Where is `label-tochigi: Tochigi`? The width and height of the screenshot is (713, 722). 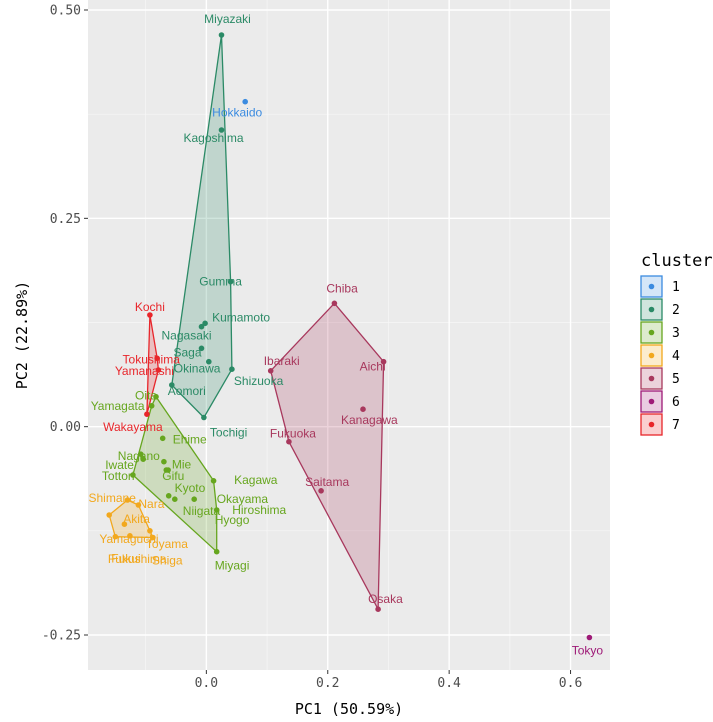 label-tochigi: Tochigi is located at coordinates (228, 433).